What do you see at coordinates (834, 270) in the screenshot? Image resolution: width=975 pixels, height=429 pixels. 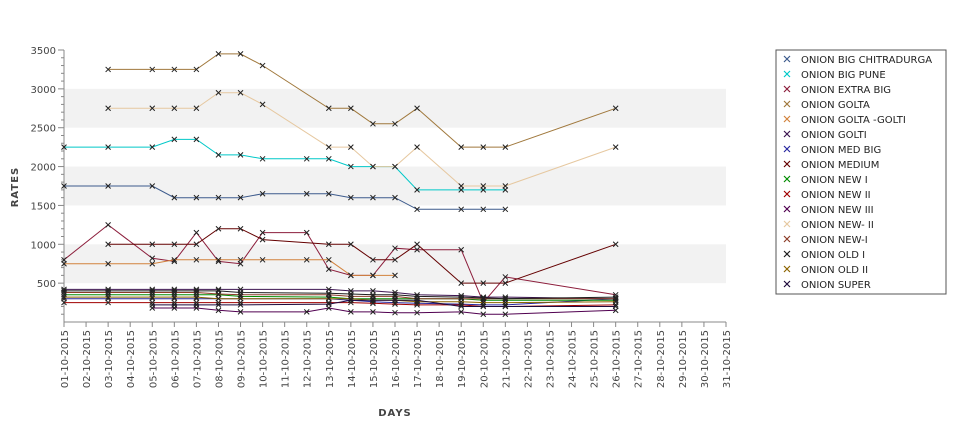 I see `legend-label: ONION OLD II` at bounding box center [834, 270].